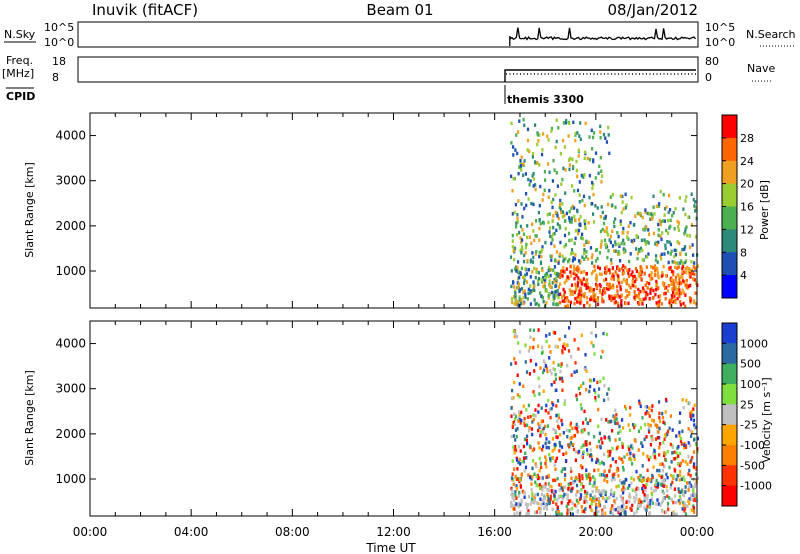 This screenshot has height=554, width=800. What do you see at coordinates (18, 73) in the screenshot?
I see `freq-label-2: [MHz]` at bounding box center [18, 73].